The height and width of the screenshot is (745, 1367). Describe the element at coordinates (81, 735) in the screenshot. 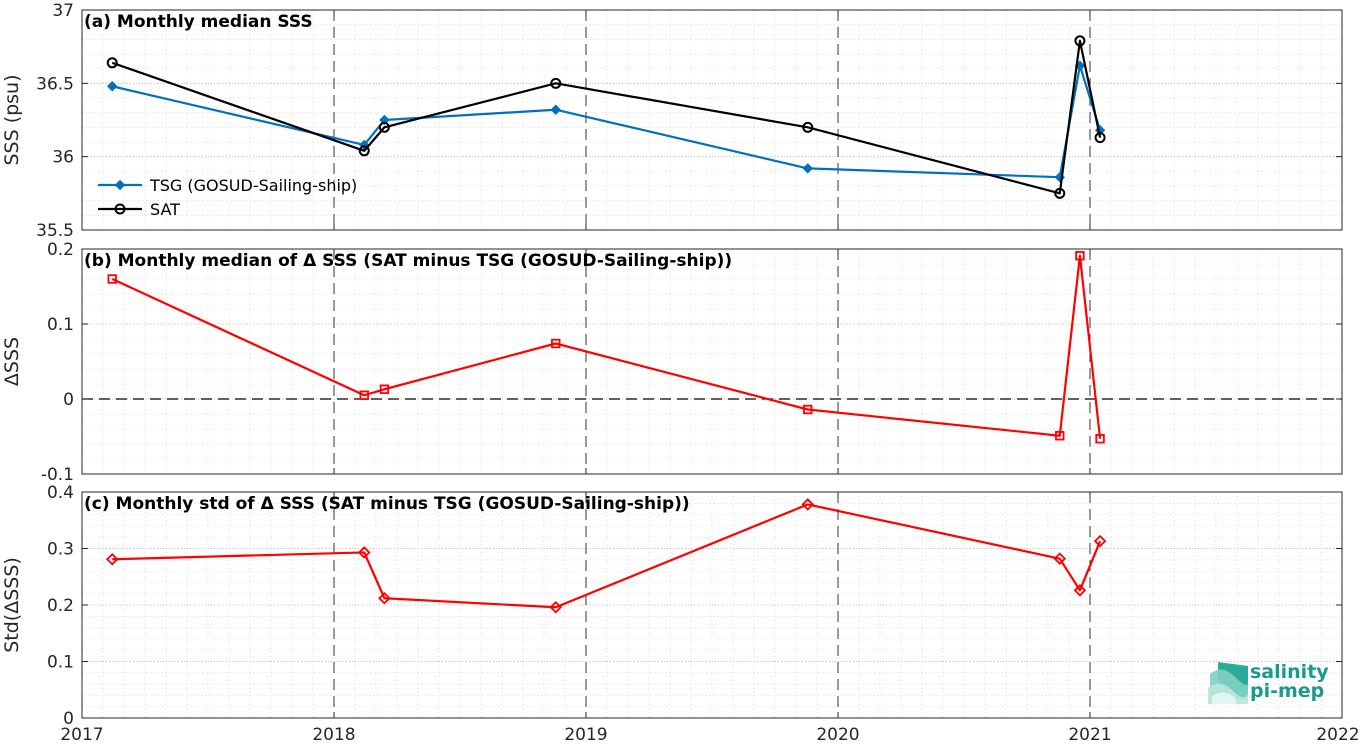

I see `x-tick-label: 2017` at that location.